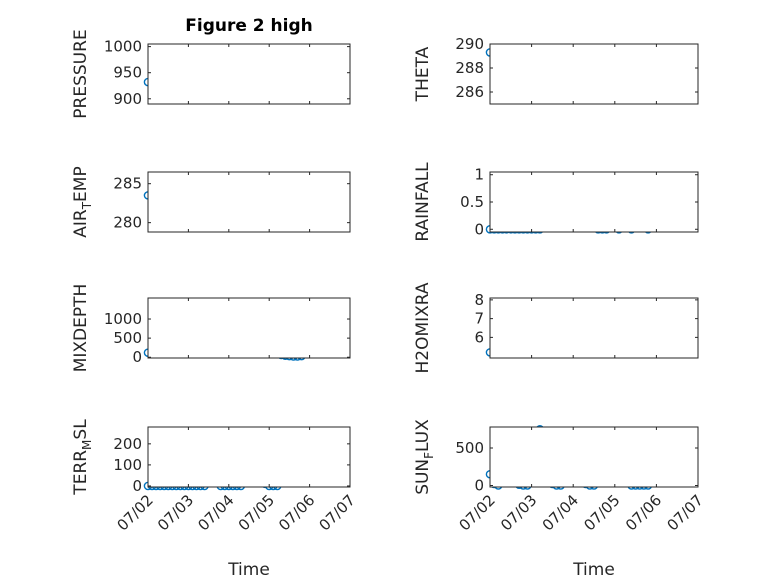  What do you see at coordinates (127, 184) in the screenshot?
I see `y-tick-label: 285` at bounding box center [127, 184].